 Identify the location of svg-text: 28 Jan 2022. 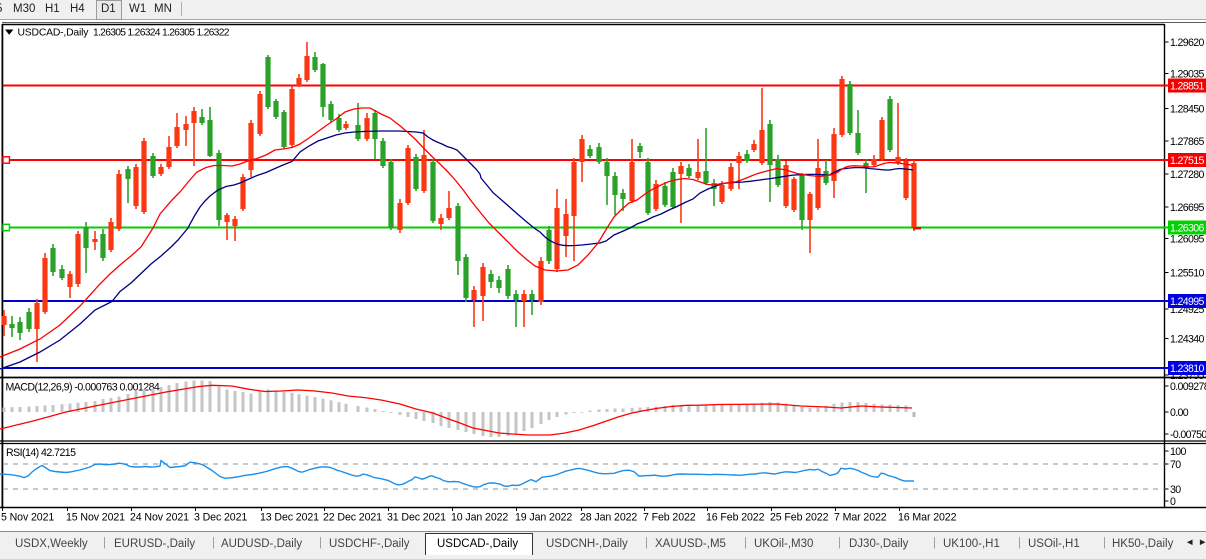
(608, 518).